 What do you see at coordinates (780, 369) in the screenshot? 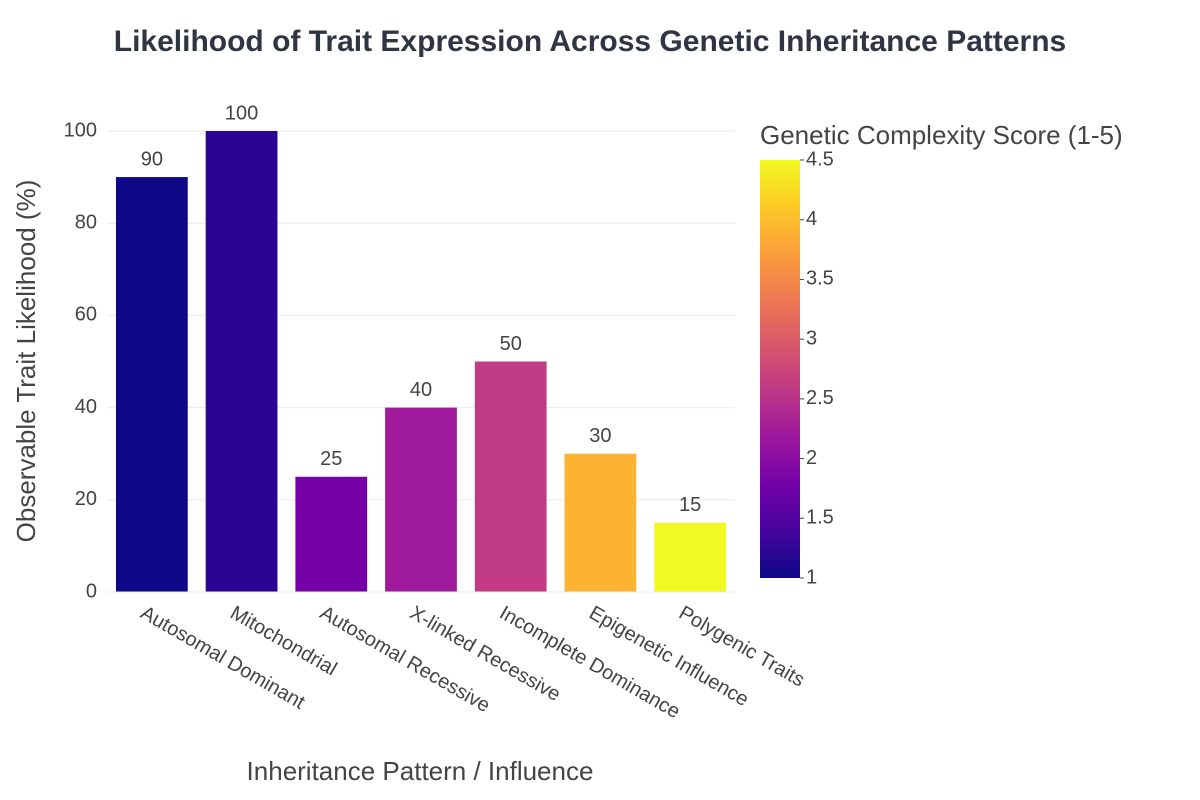
I see `colorbar` at bounding box center [780, 369].